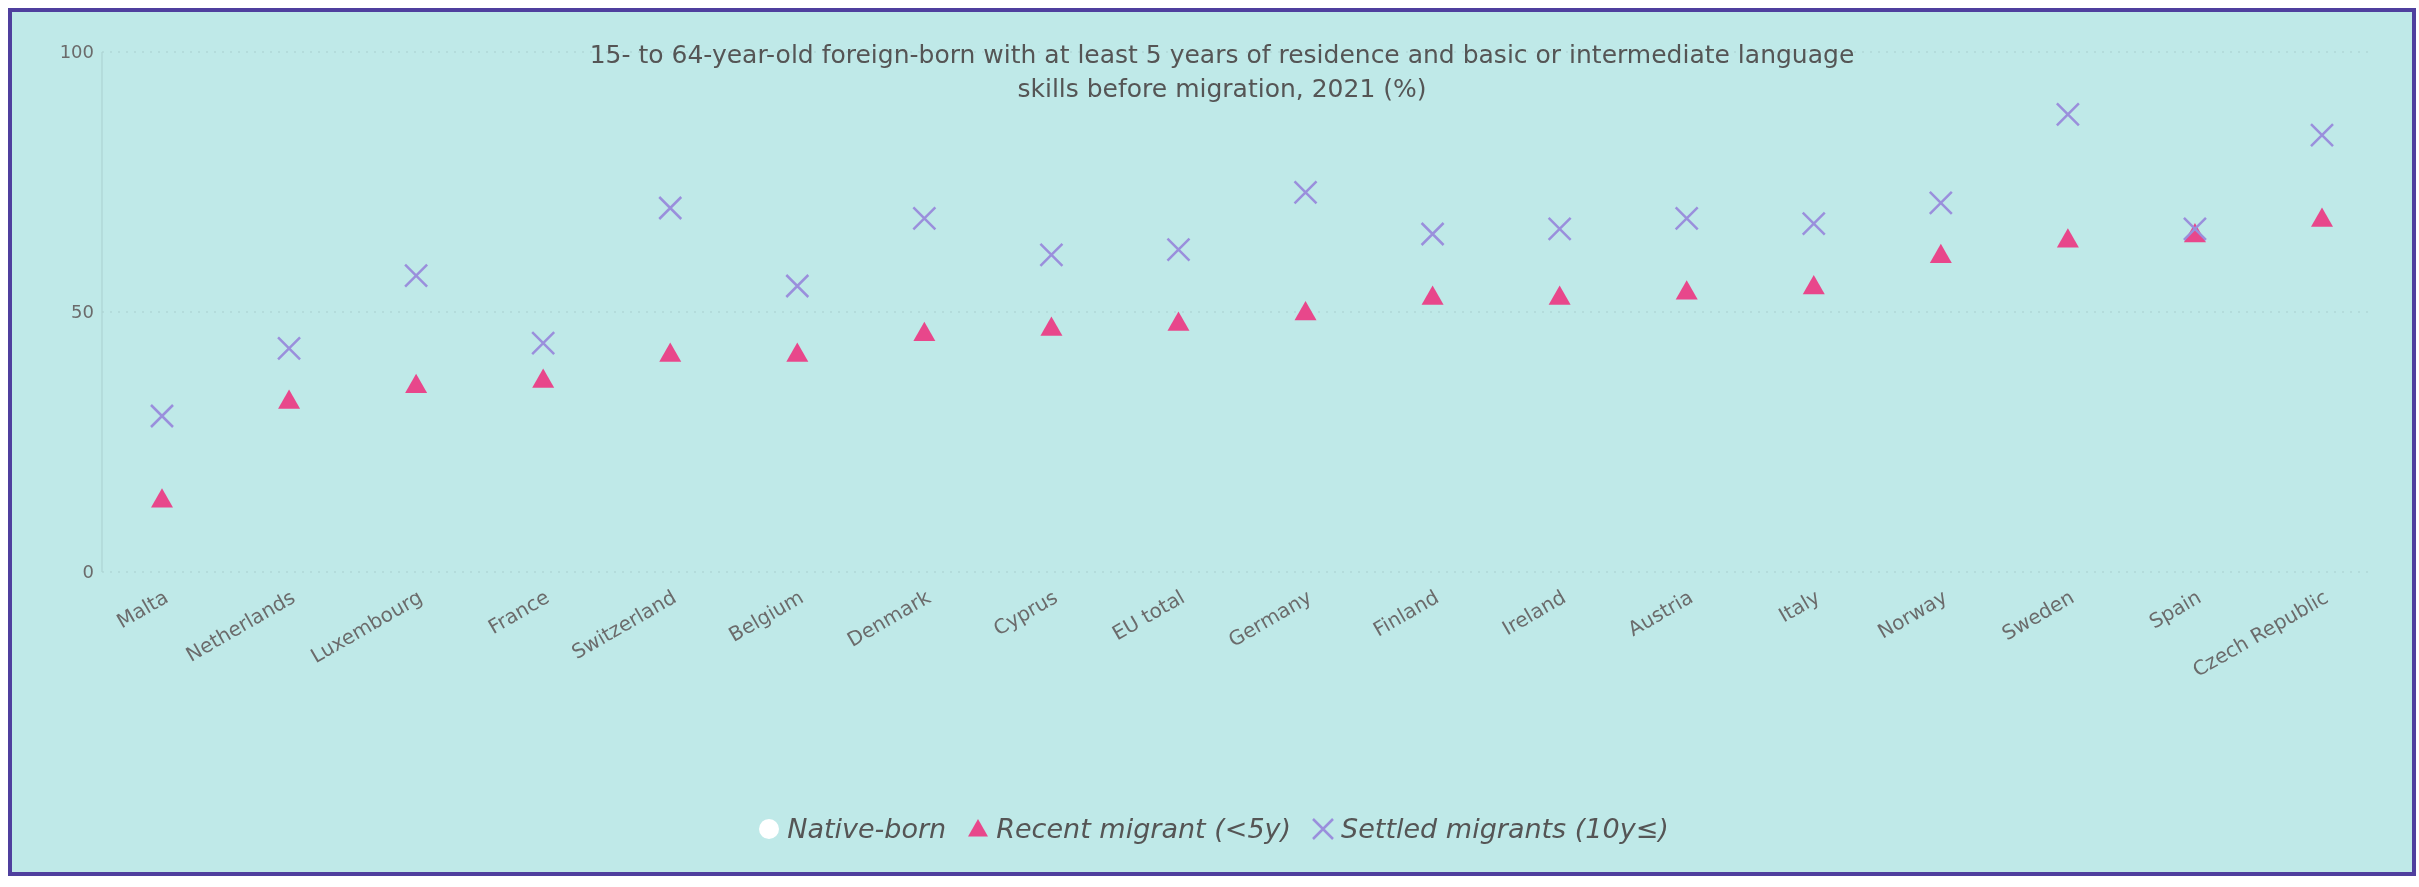 This screenshot has width=2419, height=887. Describe the element at coordinates (142, 609) in the screenshot. I see `x-tick-label: Malta` at that location.